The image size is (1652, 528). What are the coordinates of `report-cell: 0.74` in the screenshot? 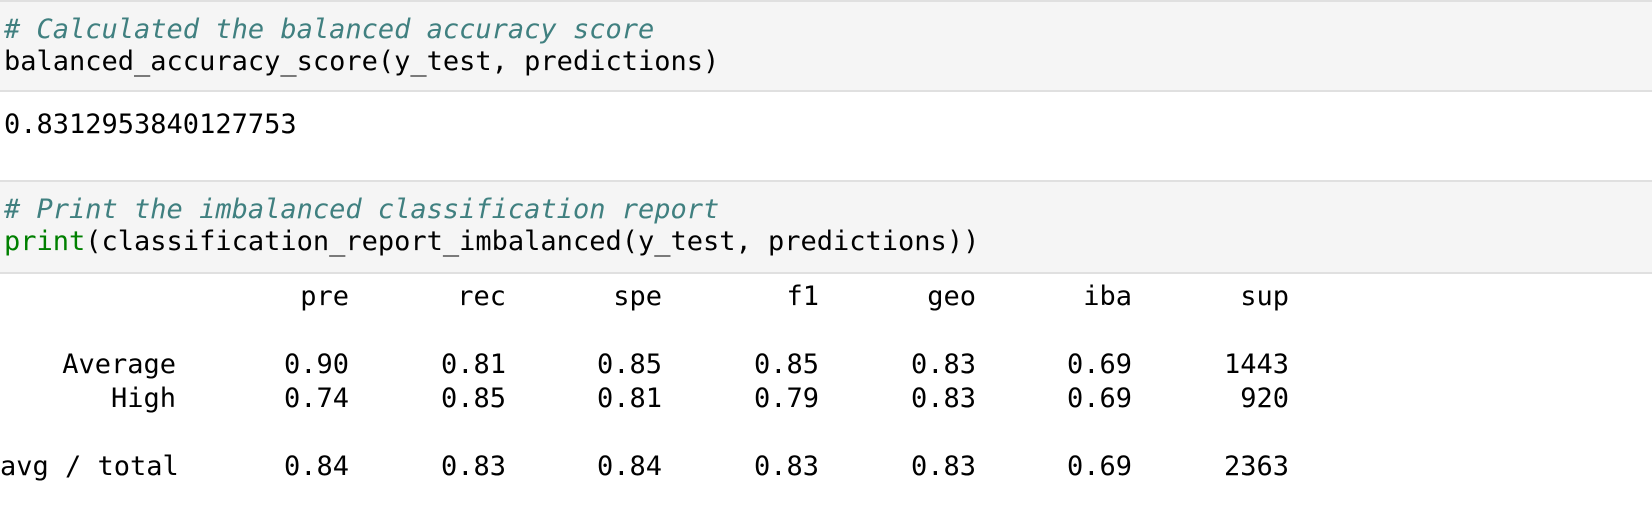 It's located at (316, 398).